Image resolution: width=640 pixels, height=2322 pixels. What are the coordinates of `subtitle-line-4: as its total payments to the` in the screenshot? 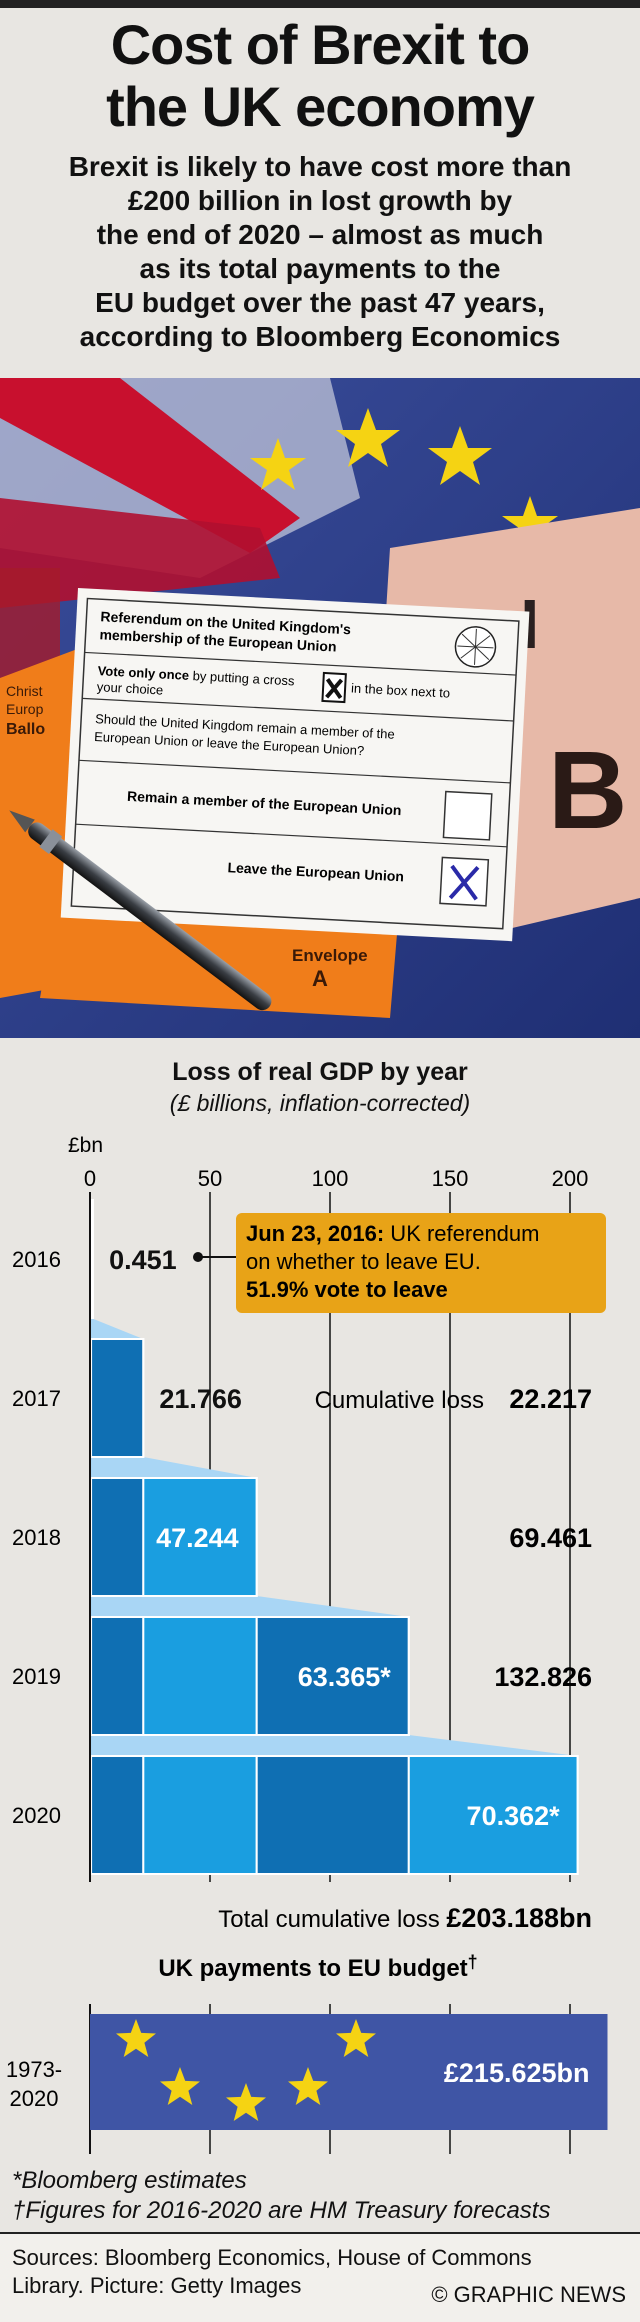 It's located at (320, 268).